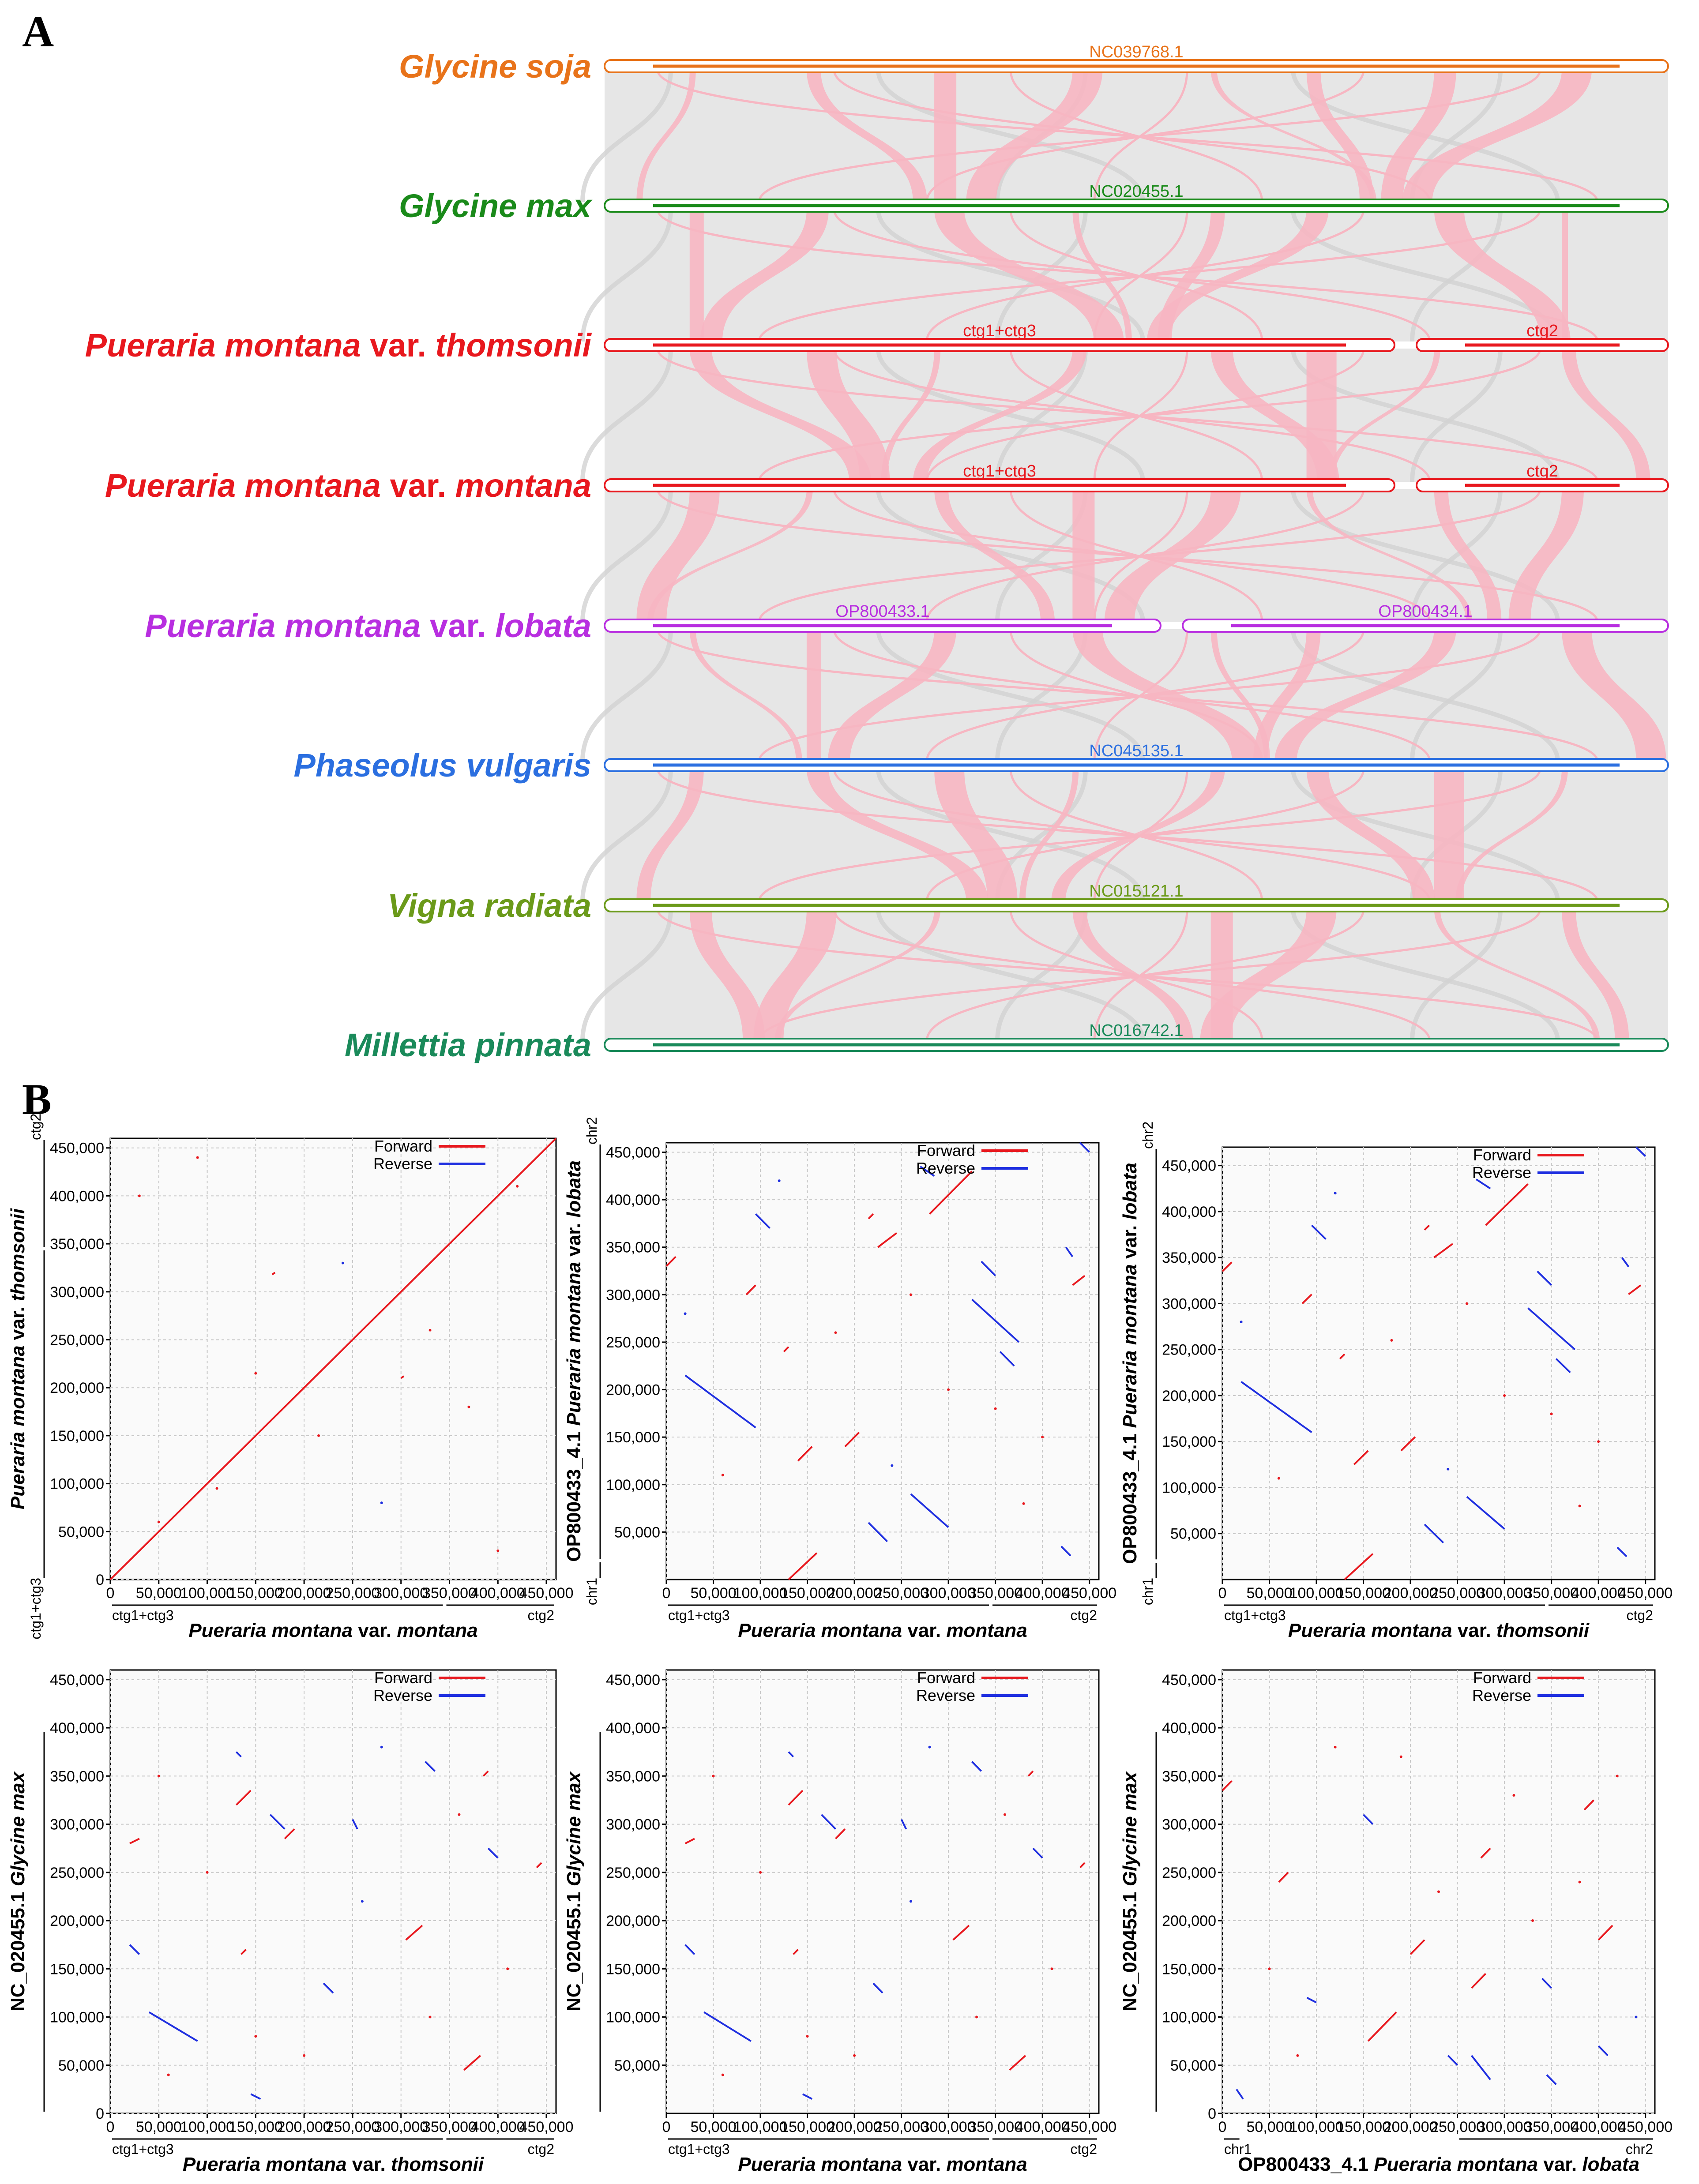 The image size is (1699, 2184). I want to click on x-axis-title-part-2: montana, so click(986, 2164).